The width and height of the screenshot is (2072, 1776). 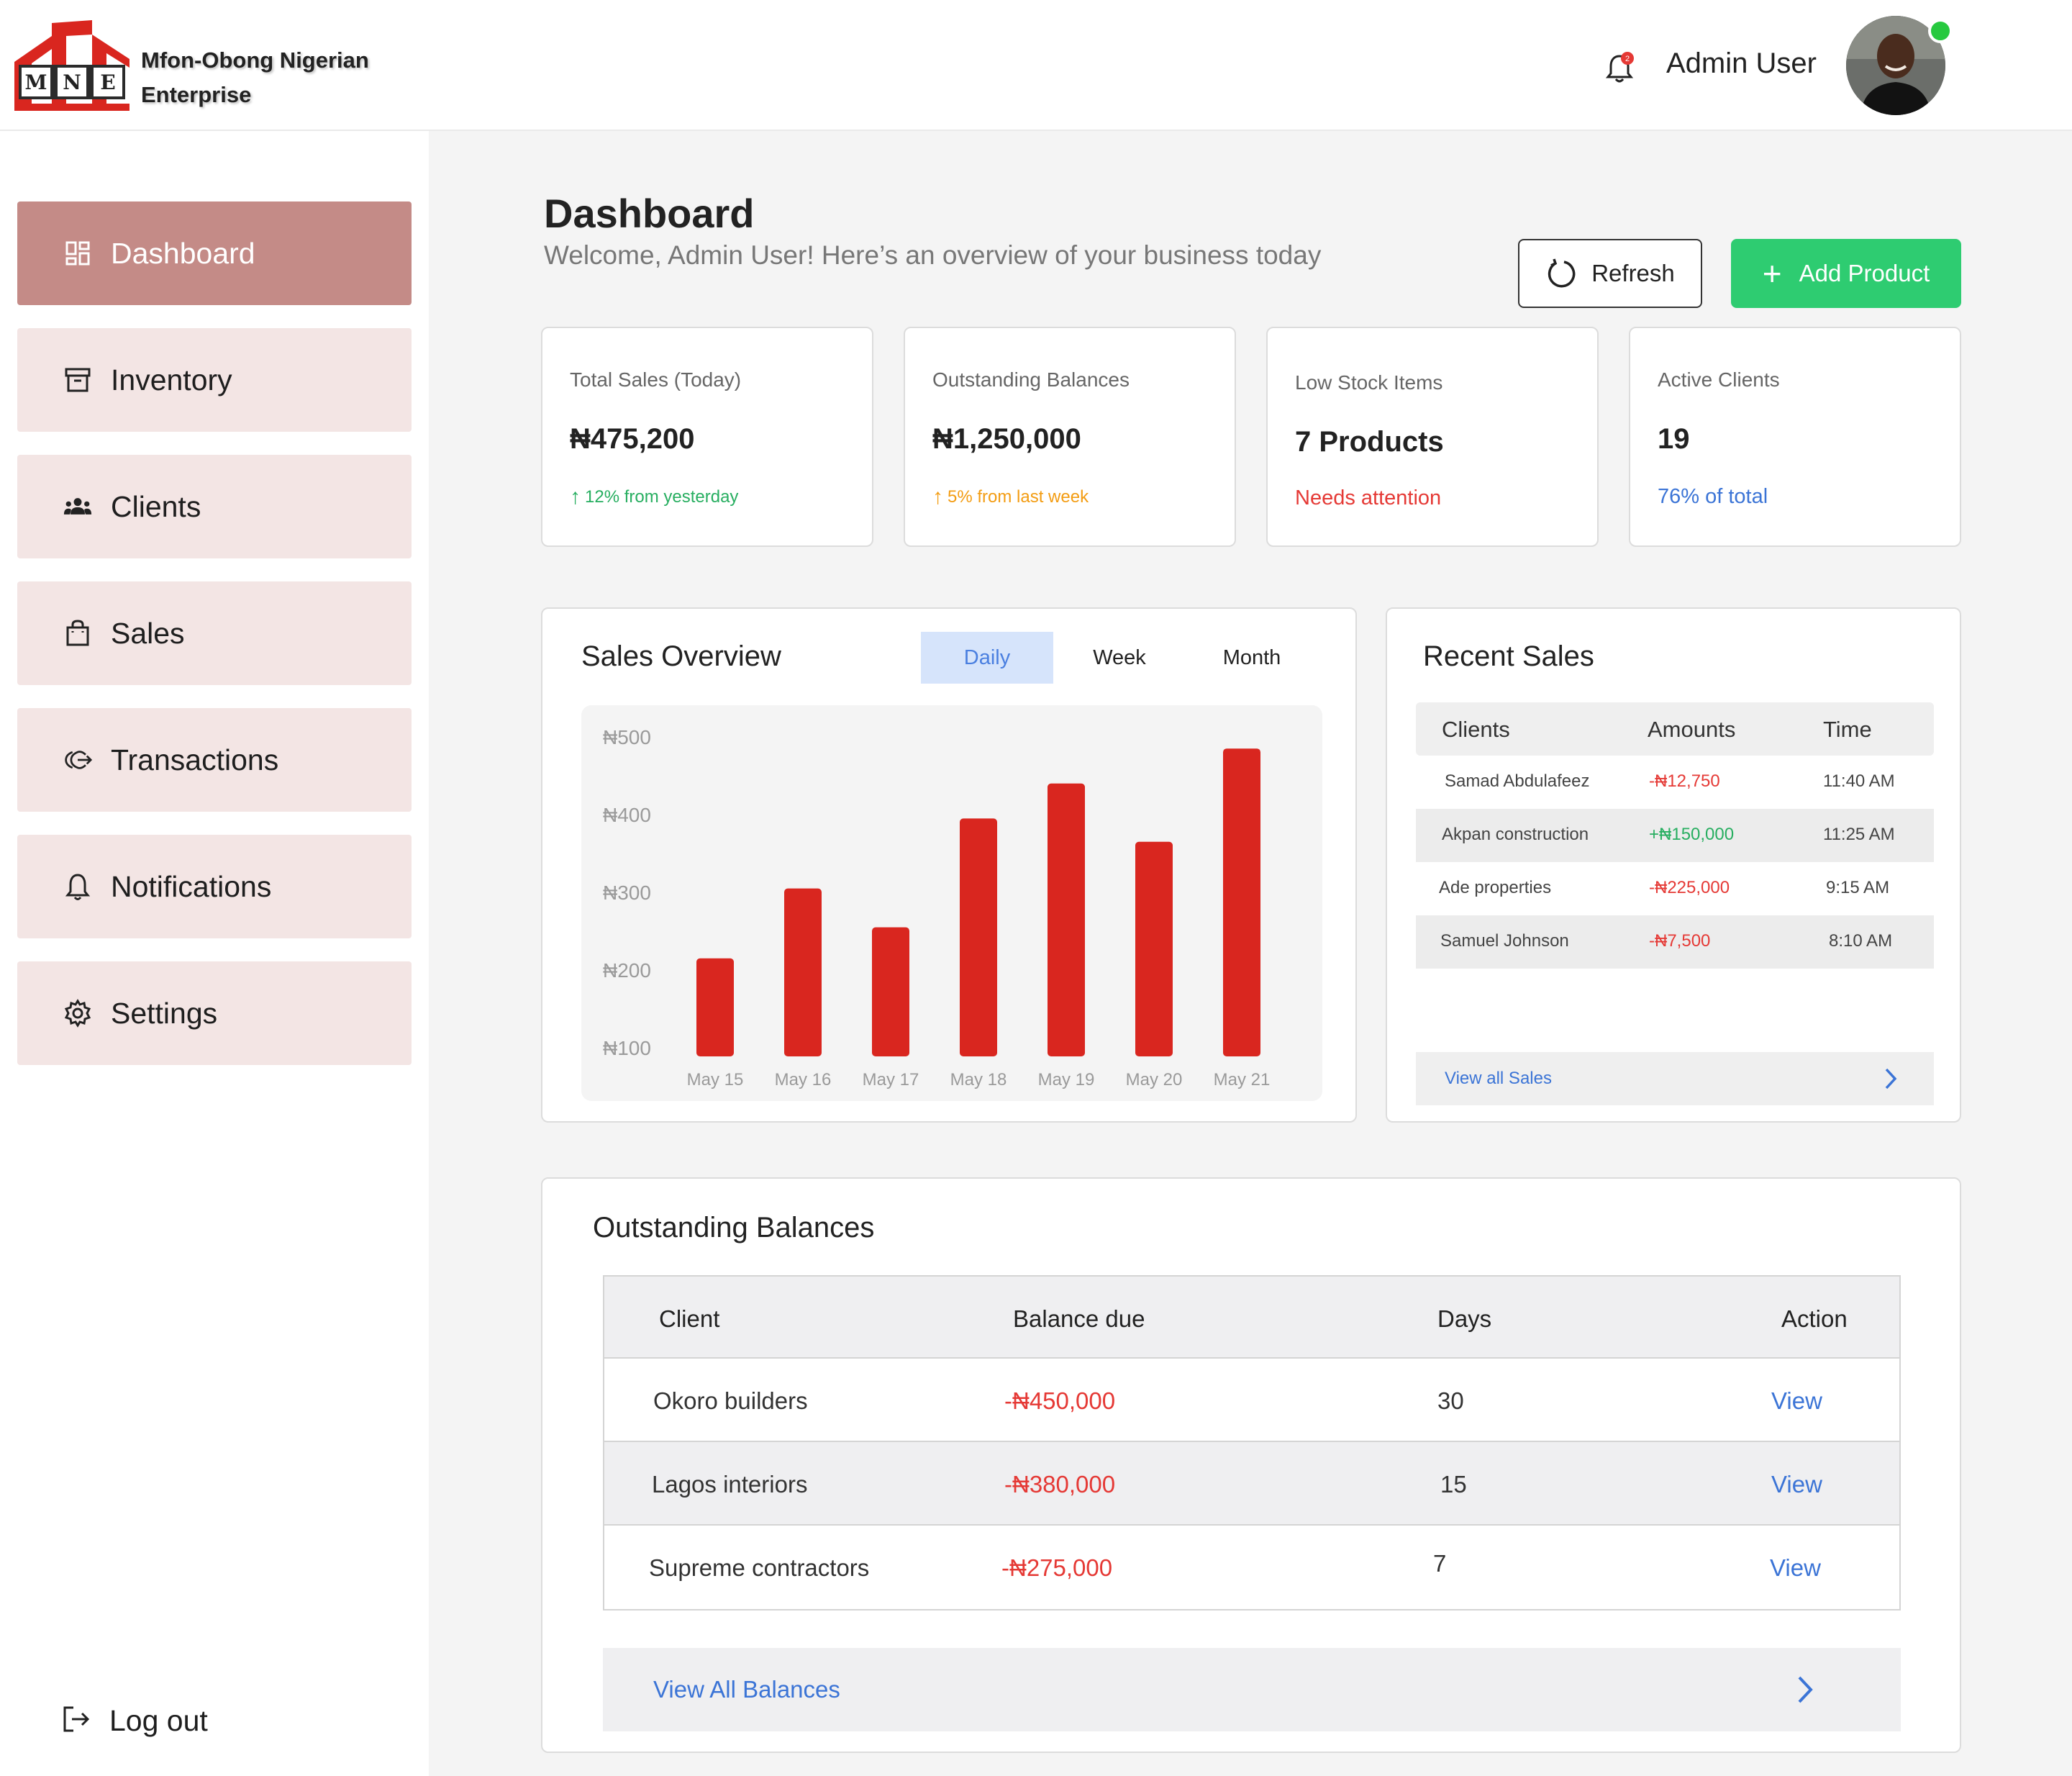 What do you see at coordinates (165, 1013) in the screenshot?
I see `sidebar-item-label: Settings` at bounding box center [165, 1013].